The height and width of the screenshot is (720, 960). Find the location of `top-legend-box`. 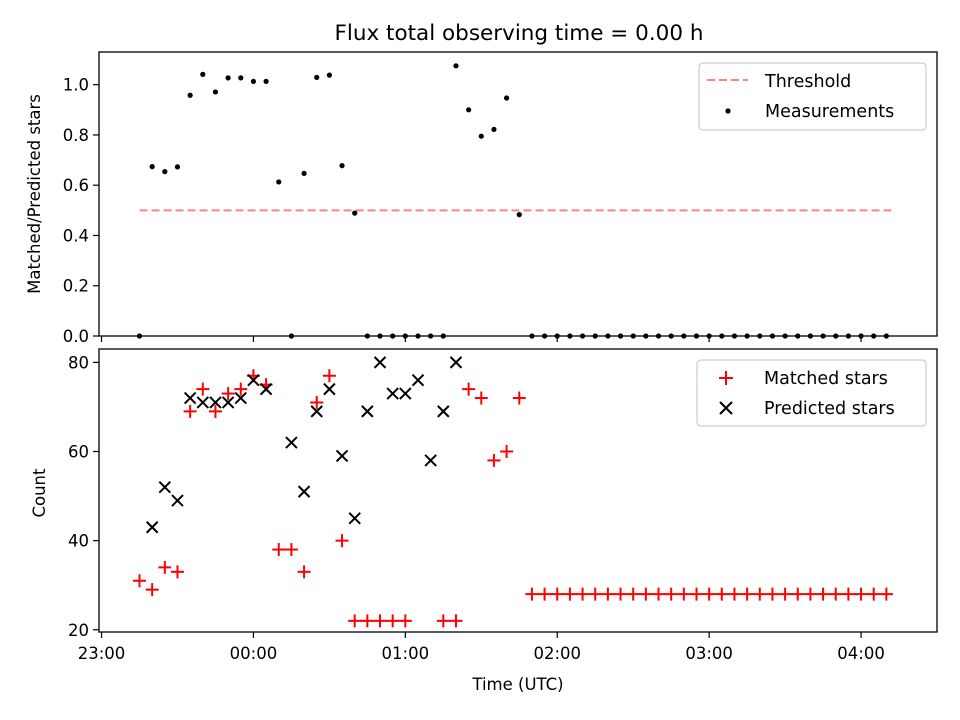

top-legend-box is located at coordinates (812, 96).